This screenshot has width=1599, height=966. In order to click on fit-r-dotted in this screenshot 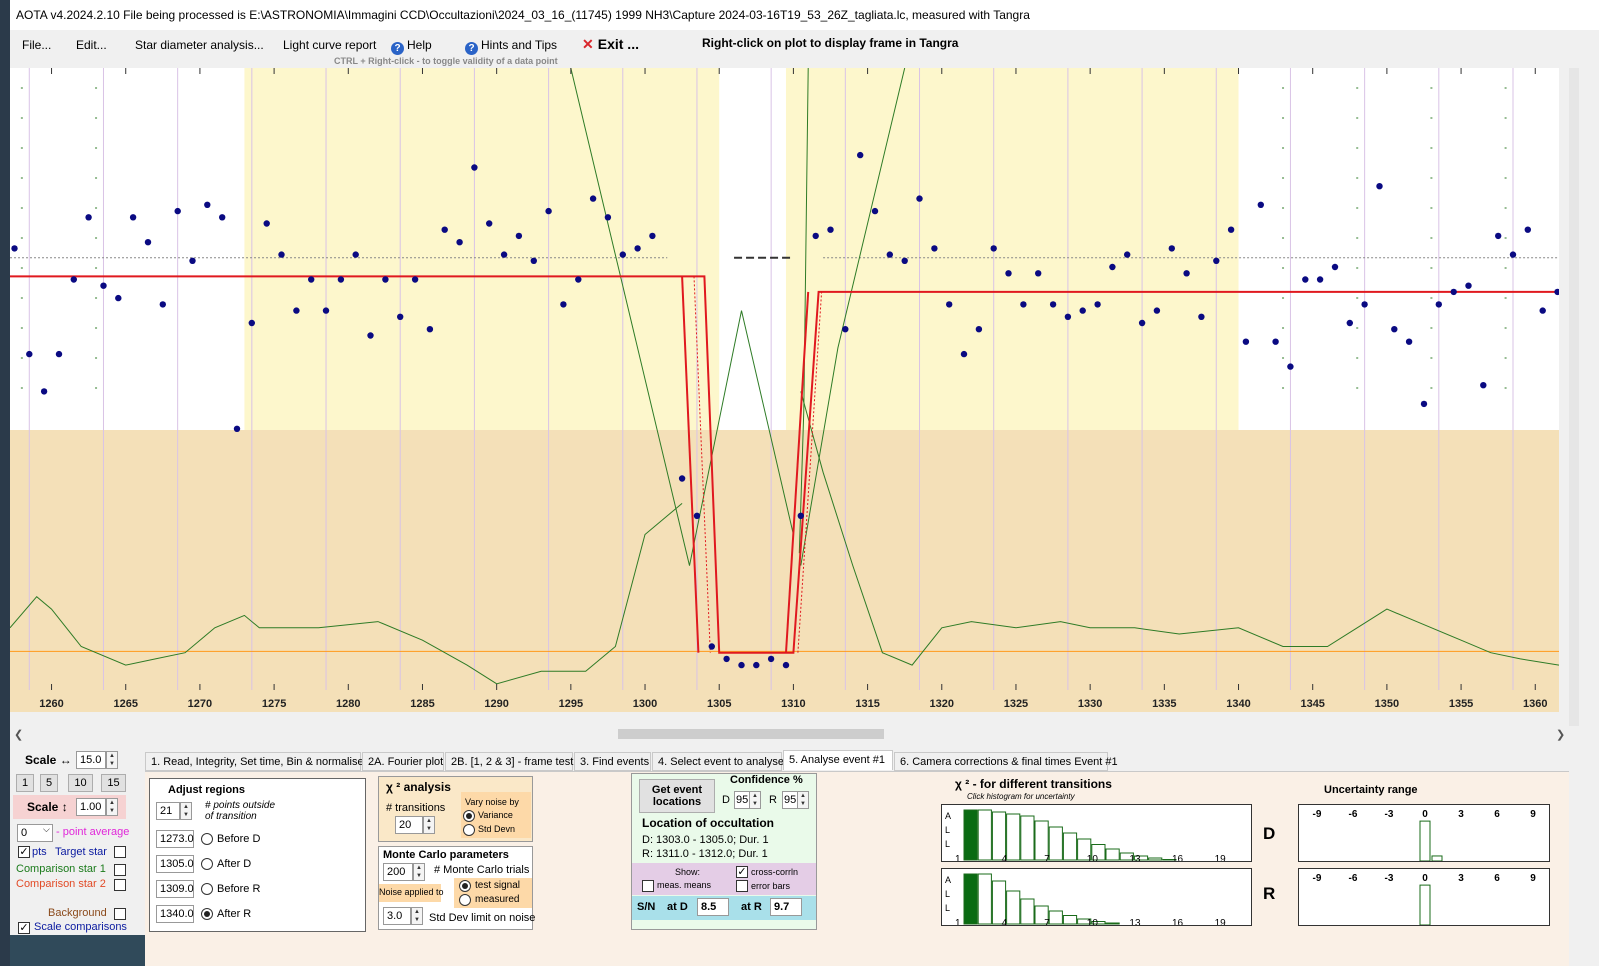, I will do `click(810, 472)`.